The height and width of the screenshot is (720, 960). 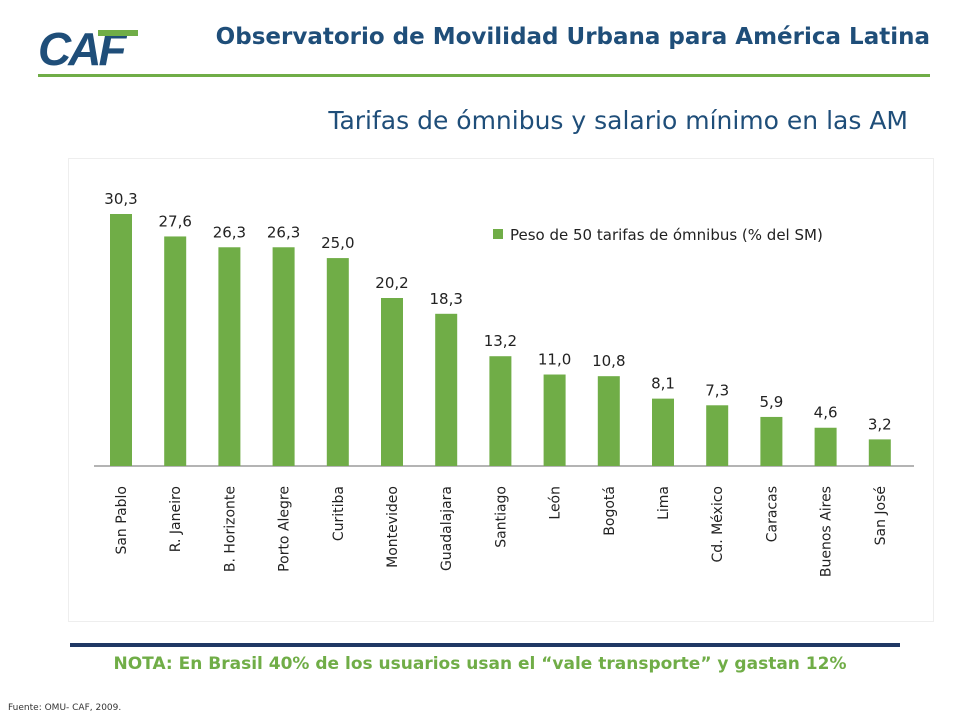 What do you see at coordinates (556, 503) in the screenshot?
I see `category-label: León` at bounding box center [556, 503].